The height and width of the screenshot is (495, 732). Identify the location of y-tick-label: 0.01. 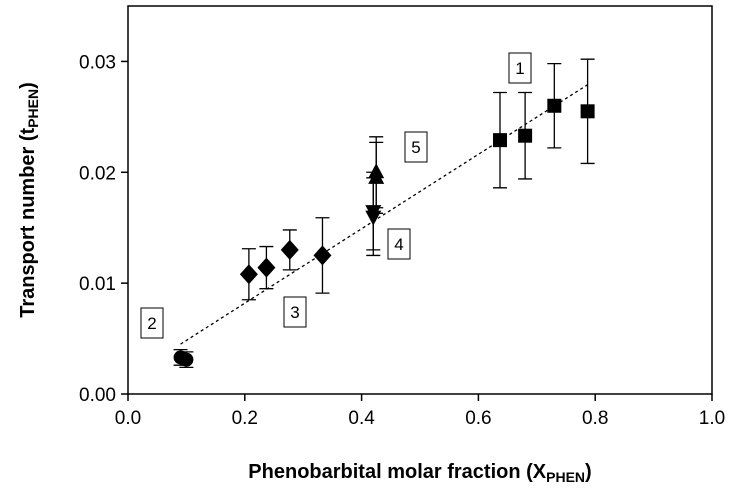
(97, 284).